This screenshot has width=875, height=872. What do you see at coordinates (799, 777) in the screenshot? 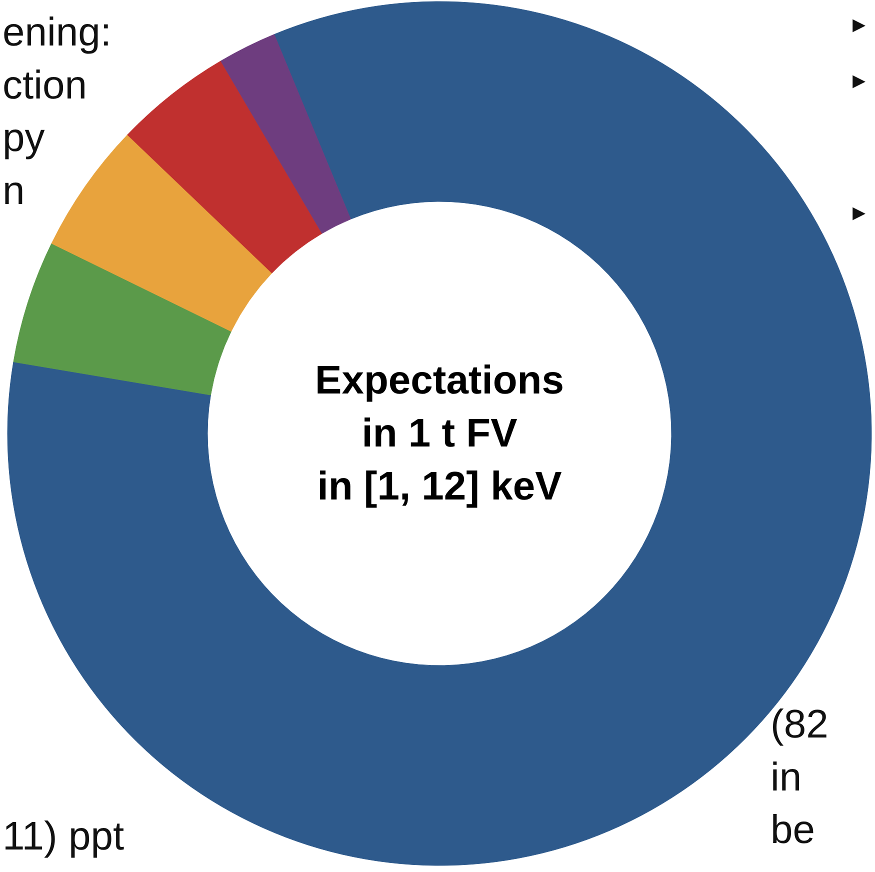
I see `text: (82 in be` at bounding box center [799, 777].